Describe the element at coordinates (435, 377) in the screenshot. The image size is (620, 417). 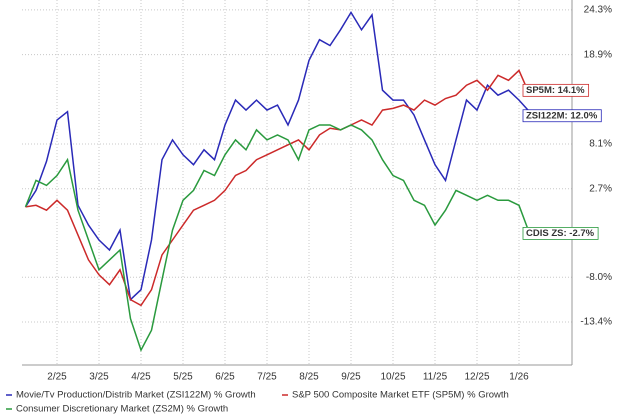
I see `x-tick-label: 11/25` at that location.